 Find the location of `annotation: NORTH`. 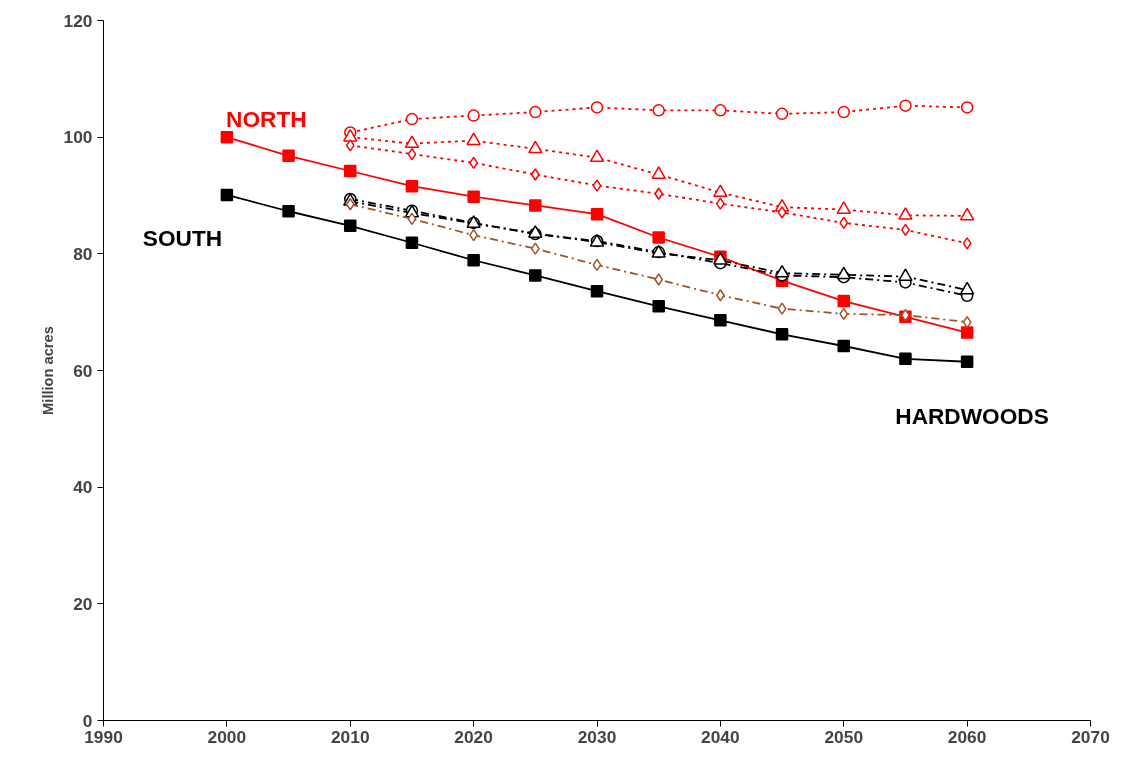

annotation: NORTH is located at coordinates (266, 118).